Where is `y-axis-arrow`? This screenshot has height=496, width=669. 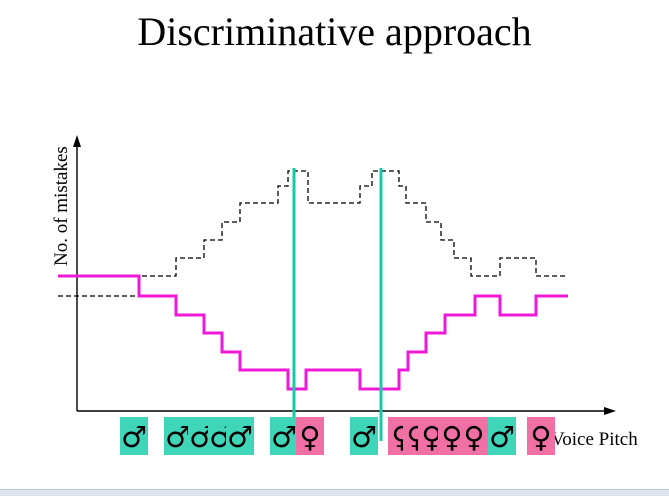 y-axis-arrow is located at coordinates (77, 141).